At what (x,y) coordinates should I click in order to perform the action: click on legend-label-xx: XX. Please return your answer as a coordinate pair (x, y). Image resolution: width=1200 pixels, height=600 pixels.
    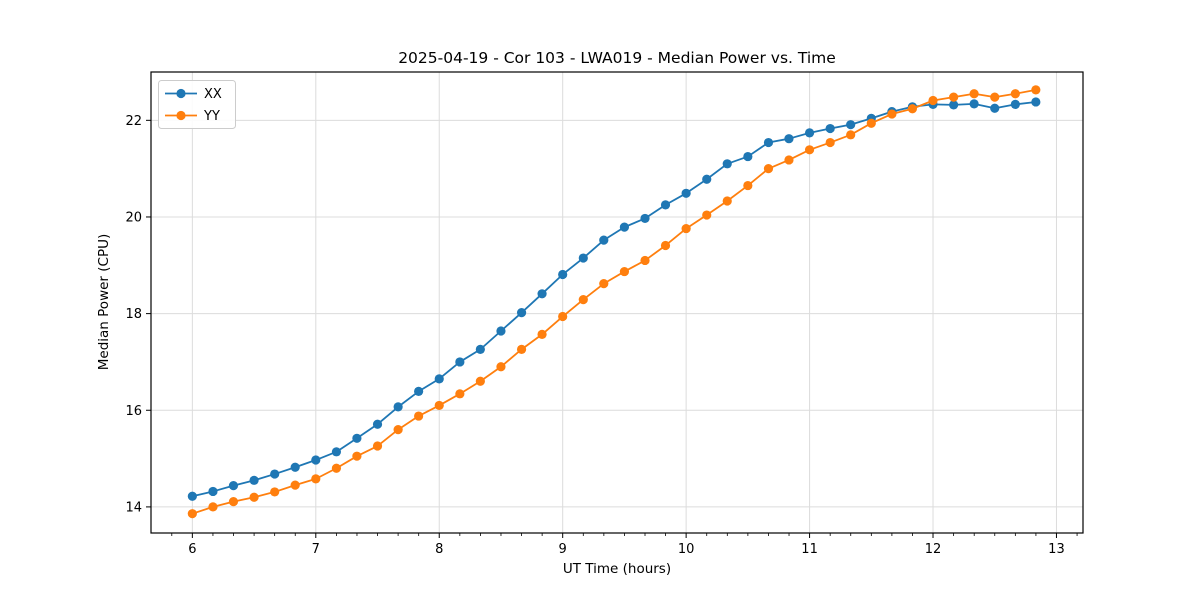
    Looking at the image, I should click on (213, 94).